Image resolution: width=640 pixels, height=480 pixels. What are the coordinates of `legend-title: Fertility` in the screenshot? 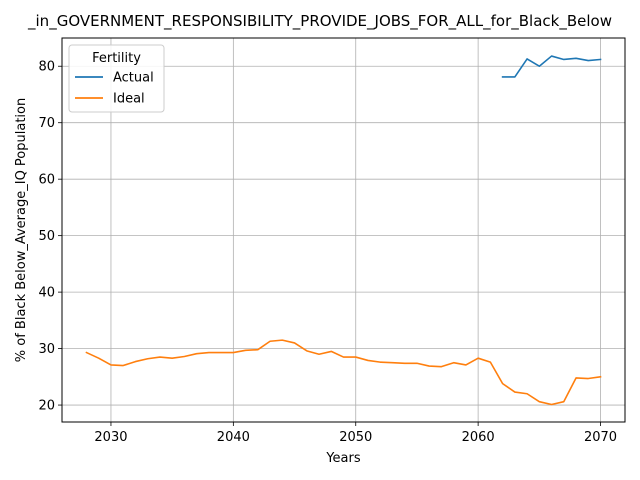 It's located at (116, 58).